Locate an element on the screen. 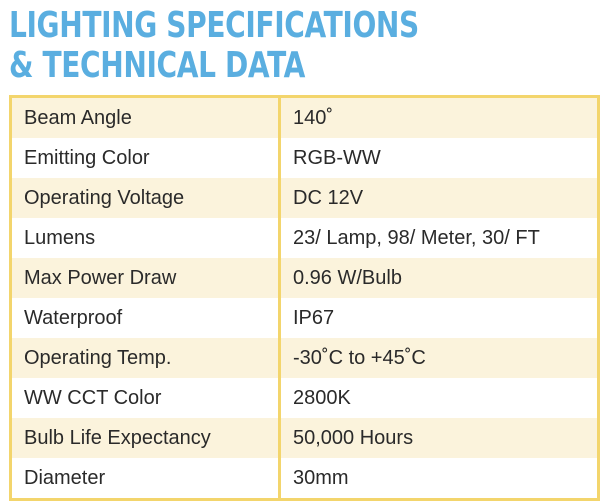 This screenshot has width=609, height=502. spec-label: Bulb Life Expectancy is located at coordinates (145, 438).